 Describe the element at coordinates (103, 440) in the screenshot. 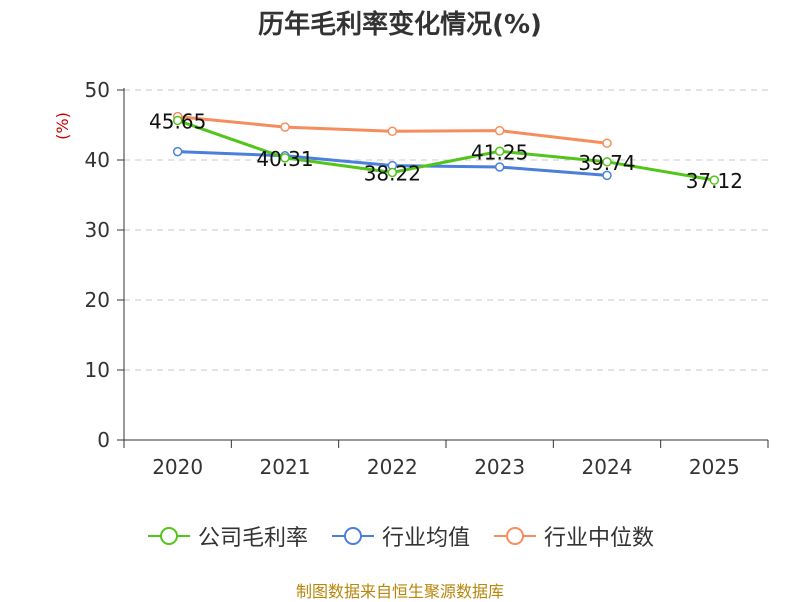

I see `y-tick-label: 0` at that location.